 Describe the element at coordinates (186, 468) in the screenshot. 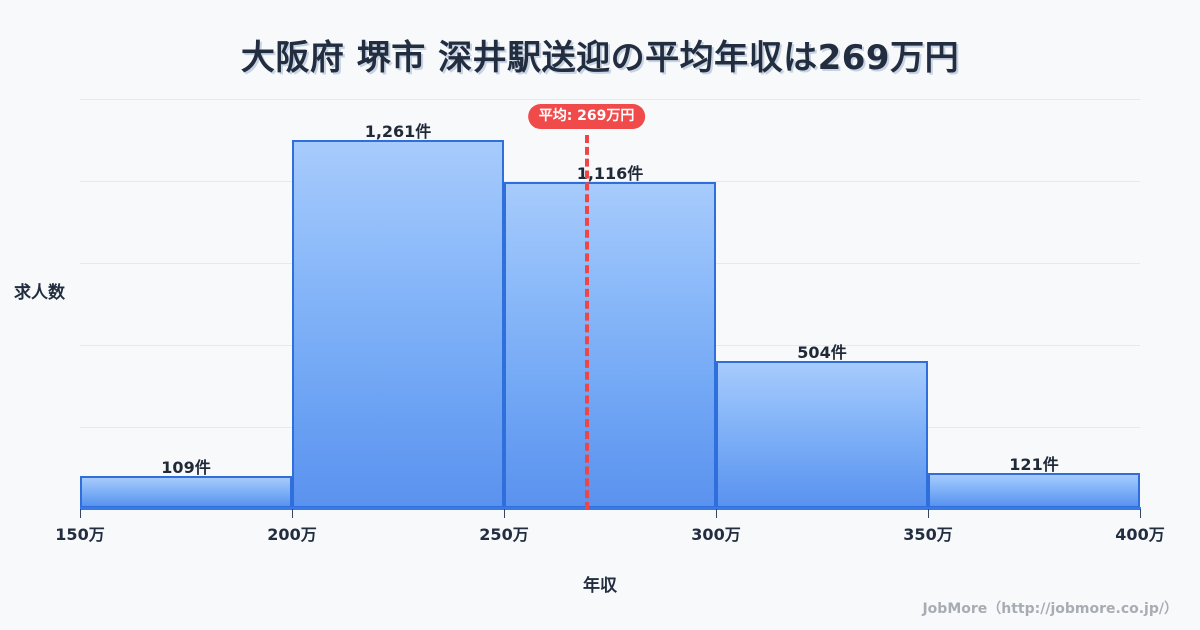

I see `bar-value-label: 109件` at that location.